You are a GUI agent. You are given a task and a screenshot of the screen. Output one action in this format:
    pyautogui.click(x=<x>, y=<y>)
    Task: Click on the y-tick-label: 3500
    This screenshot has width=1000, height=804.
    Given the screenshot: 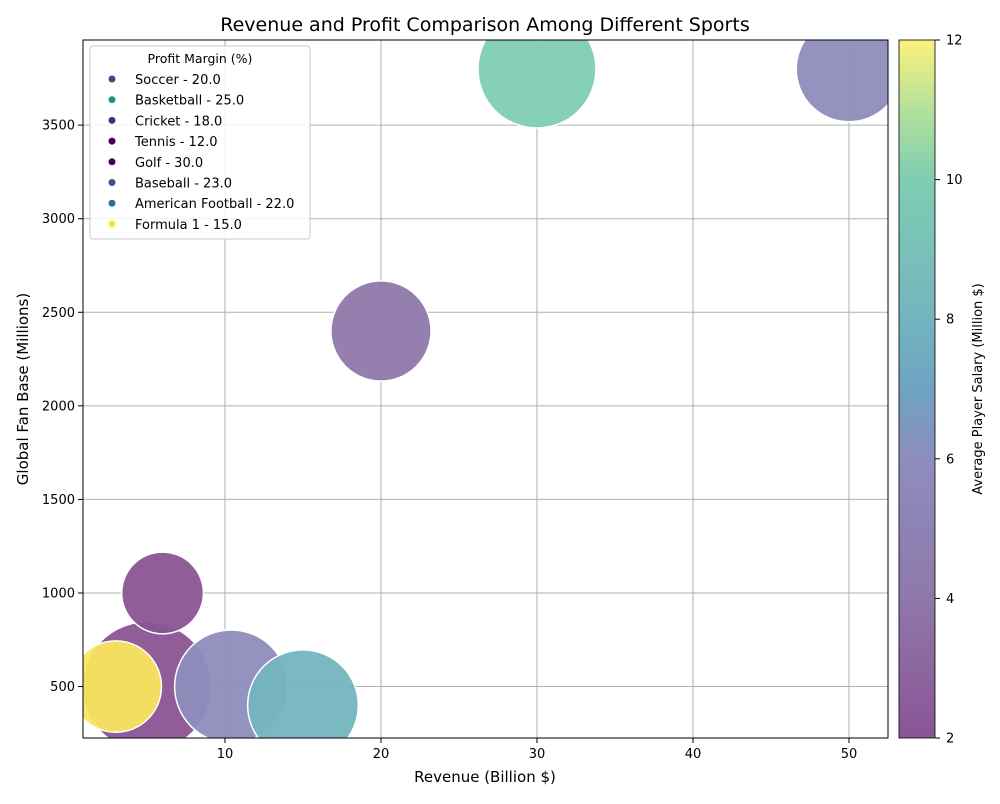 What is the action you would take?
    pyautogui.click(x=58, y=126)
    